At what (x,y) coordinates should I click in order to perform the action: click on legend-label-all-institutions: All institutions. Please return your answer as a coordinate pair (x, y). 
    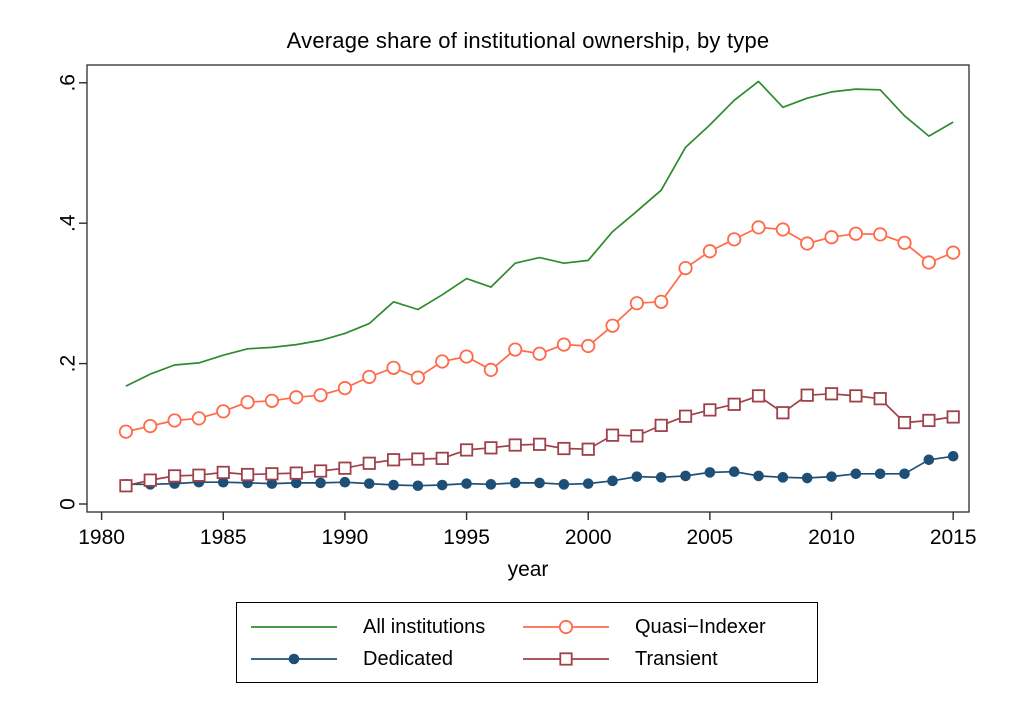
    Looking at the image, I should click on (424, 626).